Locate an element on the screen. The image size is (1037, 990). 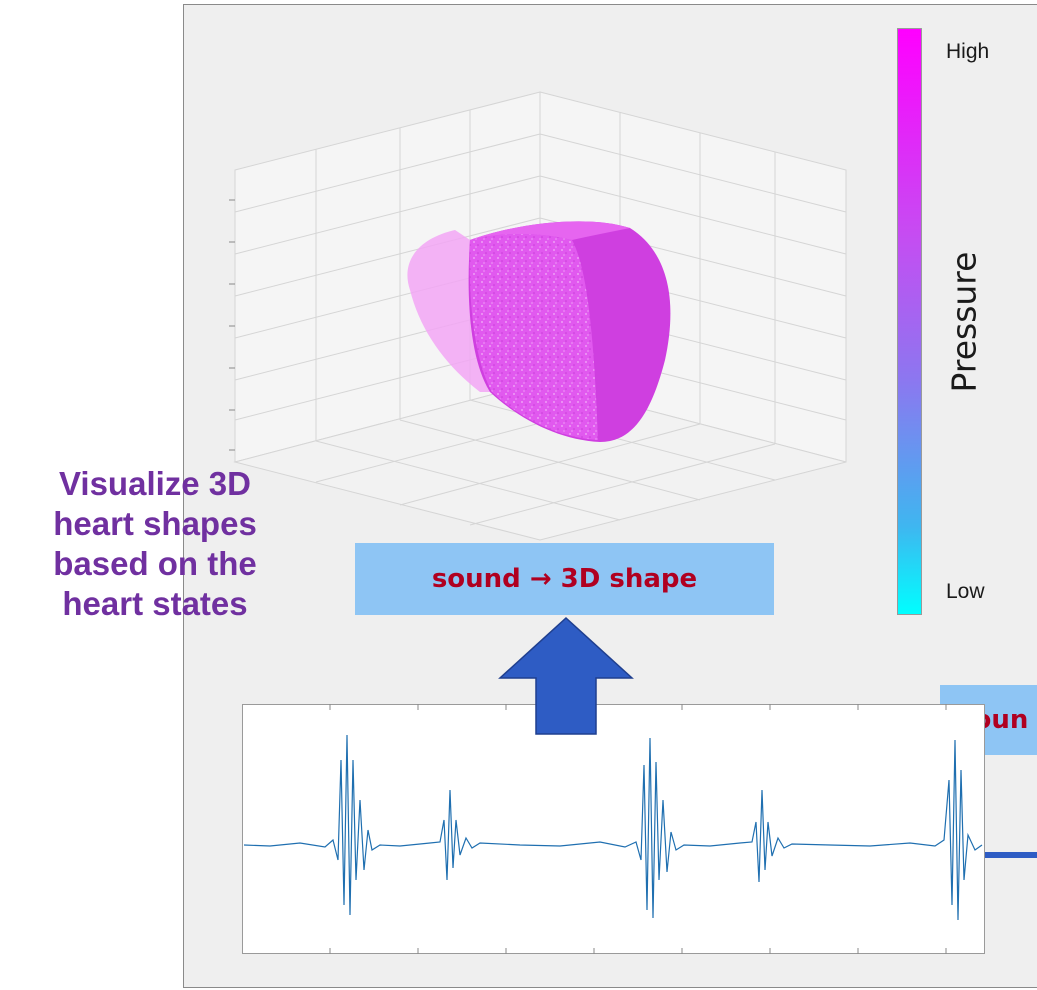
left-caption-line: based on the is located at coordinates (155, 563).